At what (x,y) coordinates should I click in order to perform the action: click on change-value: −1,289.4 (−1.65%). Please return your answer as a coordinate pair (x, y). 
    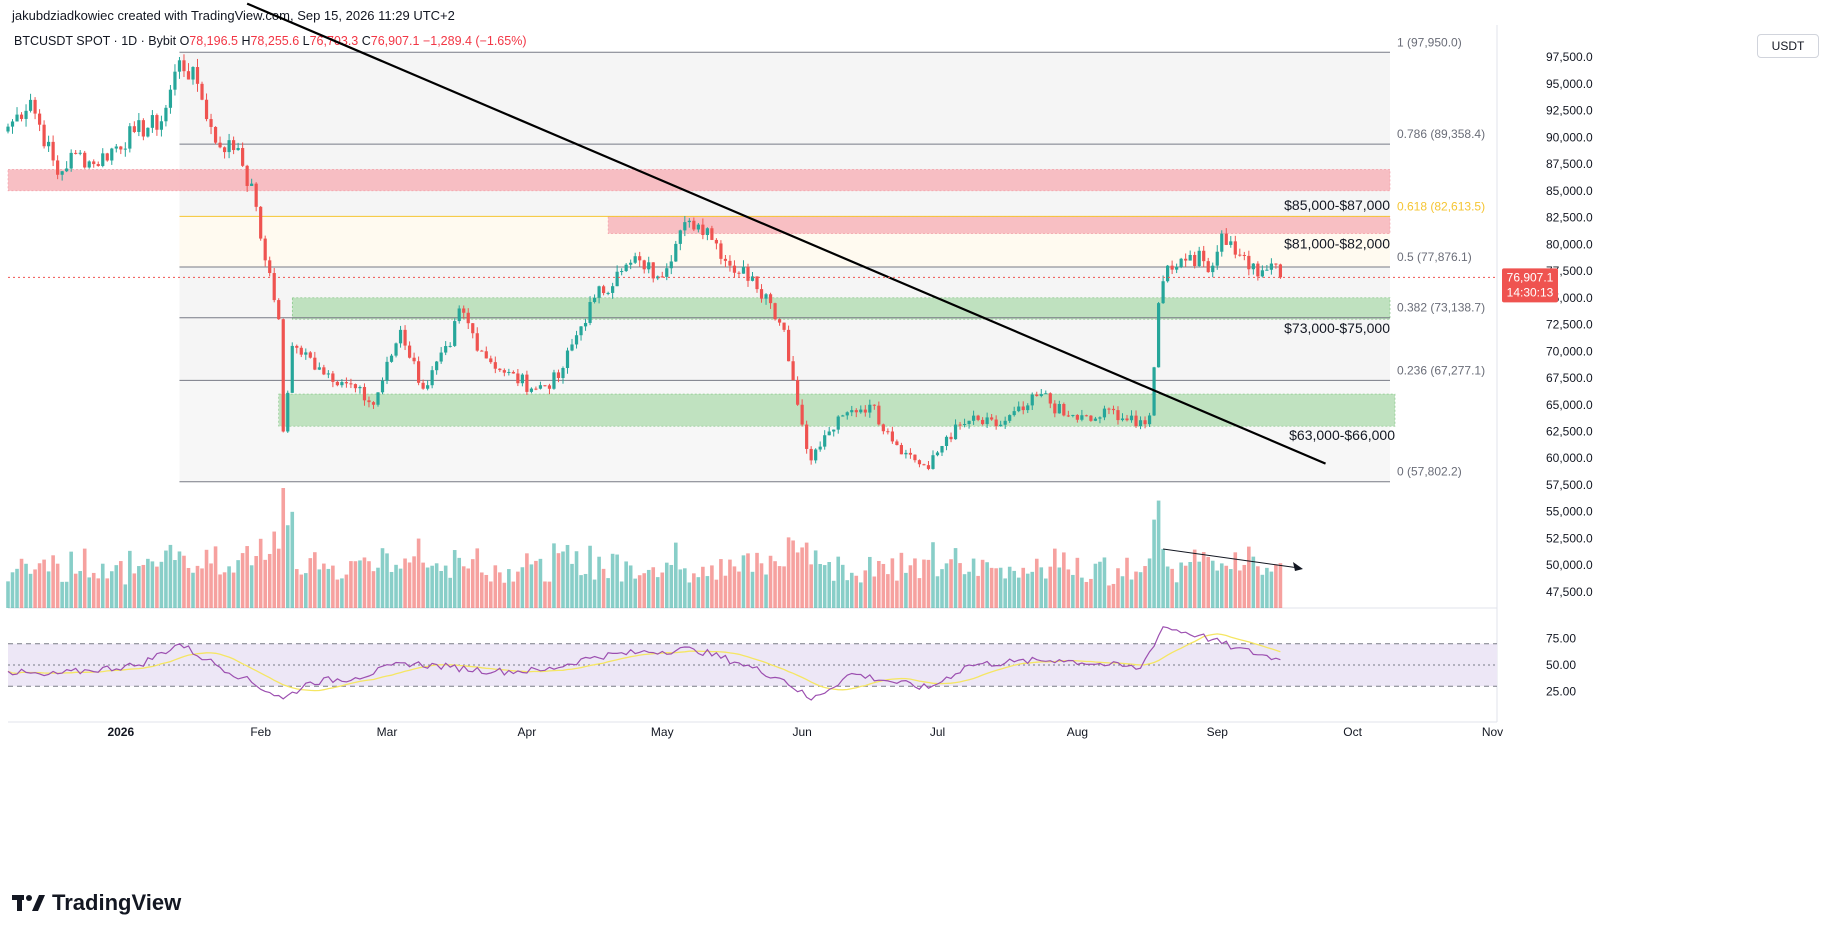
    Looking at the image, I should click on (474, 41).